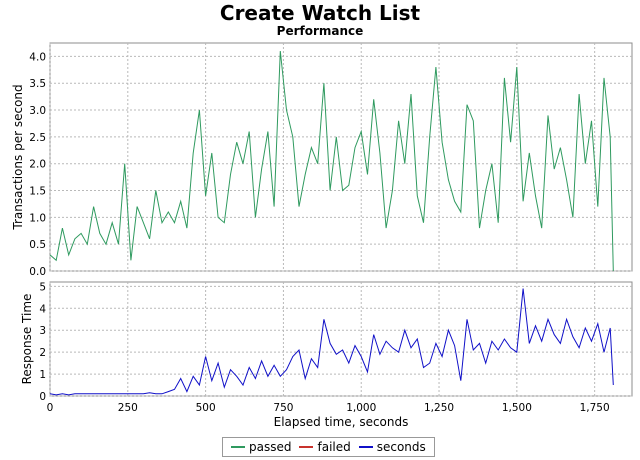 The width and height of the screenshot is (640, 460). I want to click on y-tick-label: 5, so click(42, 287).